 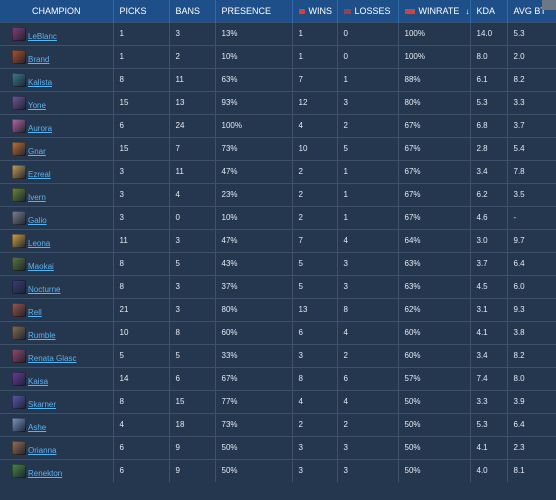 What do you see at coordinates (57, 263) in the screenshot?
I see `champion-cell: Maokai` at bounding box center [57, 263].